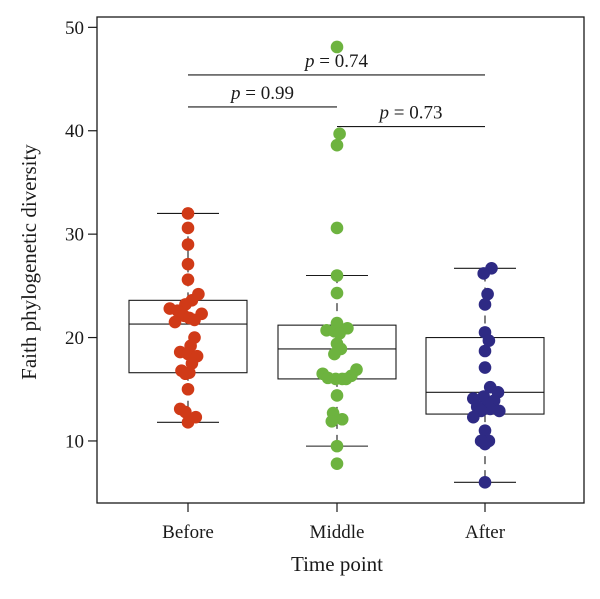 The height and width of the screenshot is (599, 600). Describe the element at coordinates (74, 28) in the screenshot. I see `y-tick-label: 50` at that location.